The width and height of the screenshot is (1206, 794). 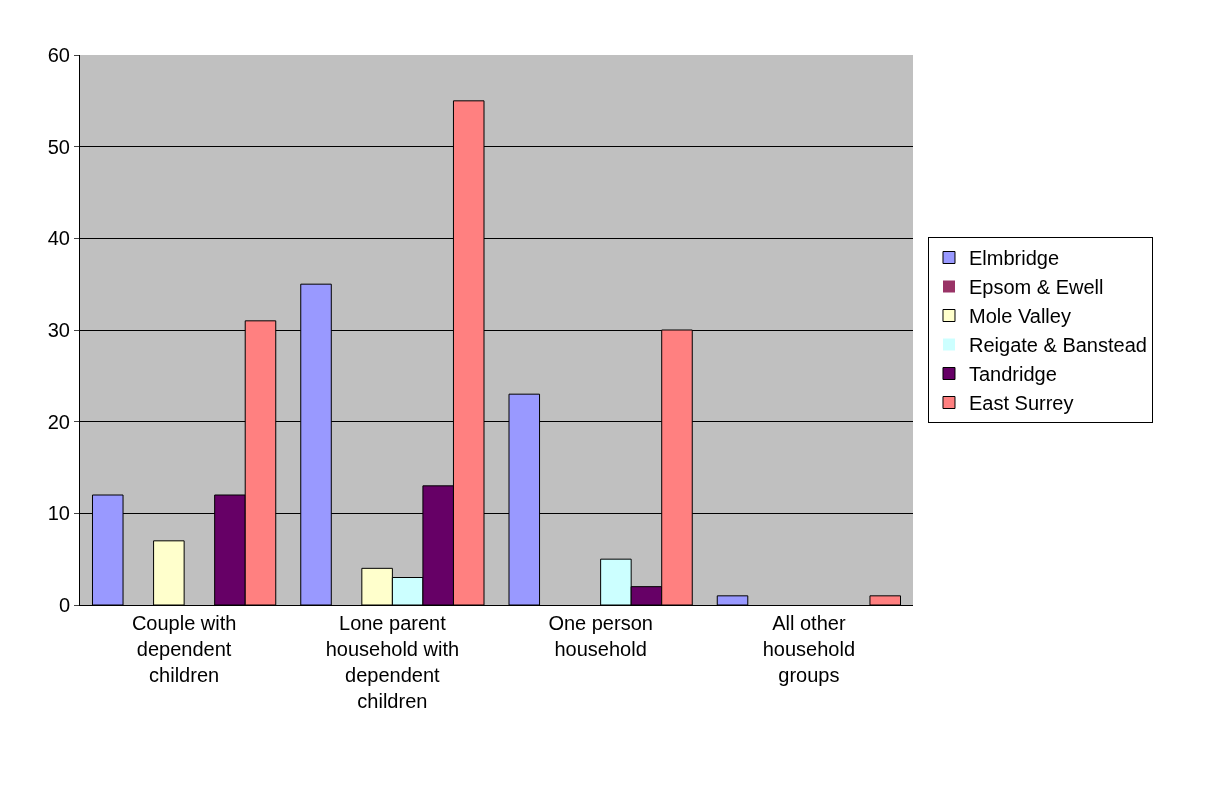 I want to click on y-tick-label: 0, so click(x=64, y=605).